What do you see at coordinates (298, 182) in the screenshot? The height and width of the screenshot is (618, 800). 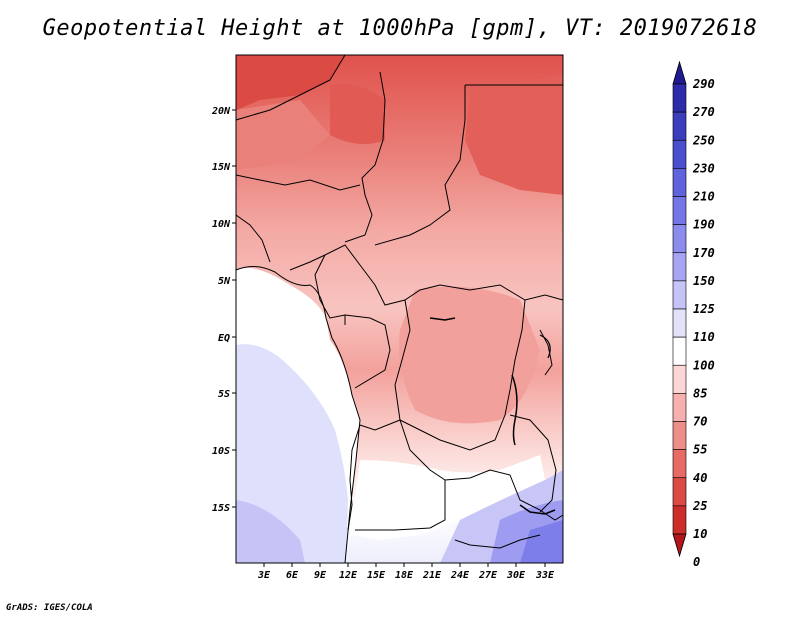 I see `border-sahel` at bounding box center [298, 182].